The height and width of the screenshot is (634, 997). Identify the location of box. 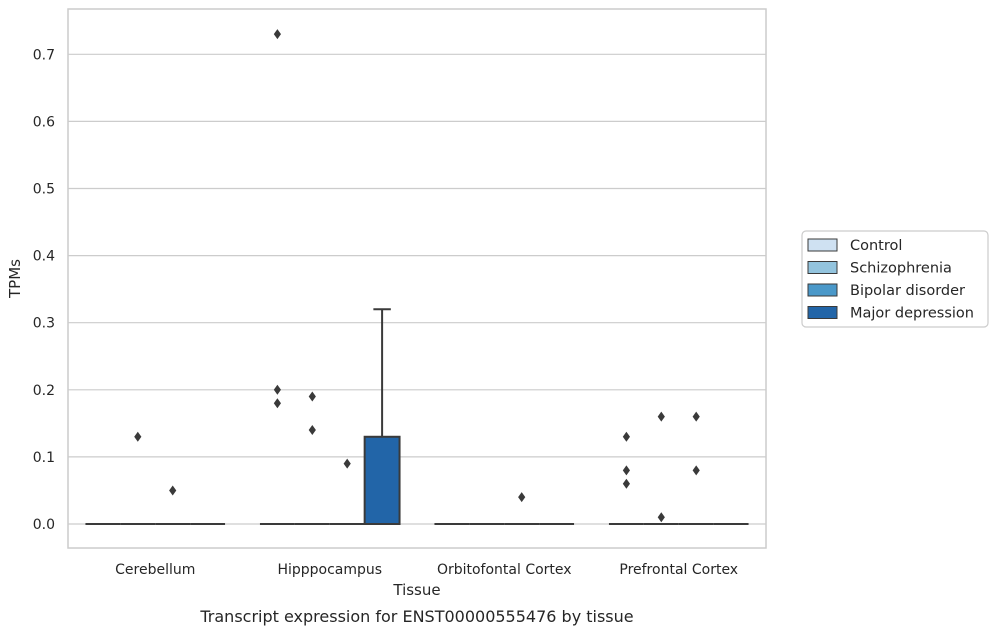
(382, 480).